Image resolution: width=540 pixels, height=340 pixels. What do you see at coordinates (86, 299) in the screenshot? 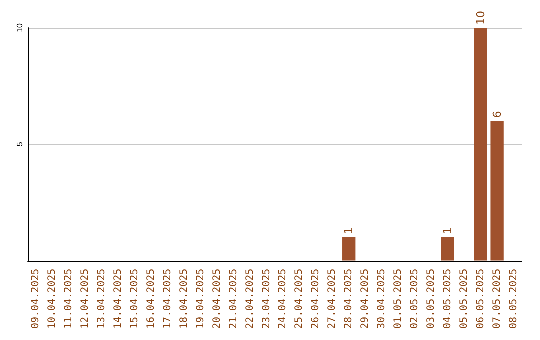
I see `x-tick-label: 12.04.2025` at bounding box center [86, 299].